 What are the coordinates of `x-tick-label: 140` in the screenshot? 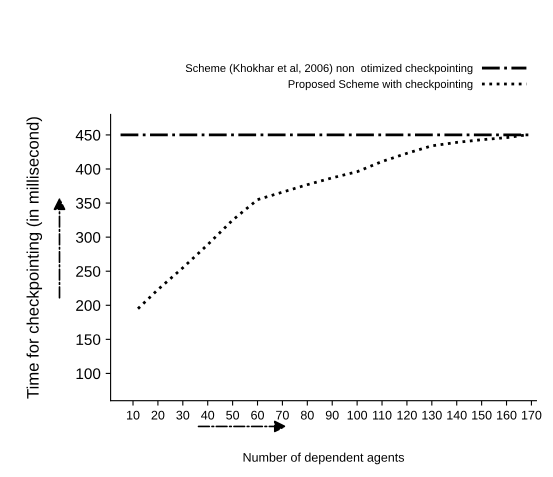 It's located at (457, 415).